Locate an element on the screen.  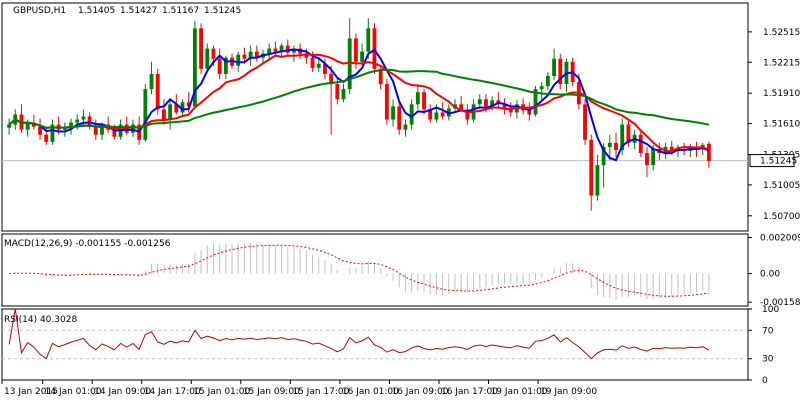
price-tick-label: 1.52515 is located at coordinates (781, 33).